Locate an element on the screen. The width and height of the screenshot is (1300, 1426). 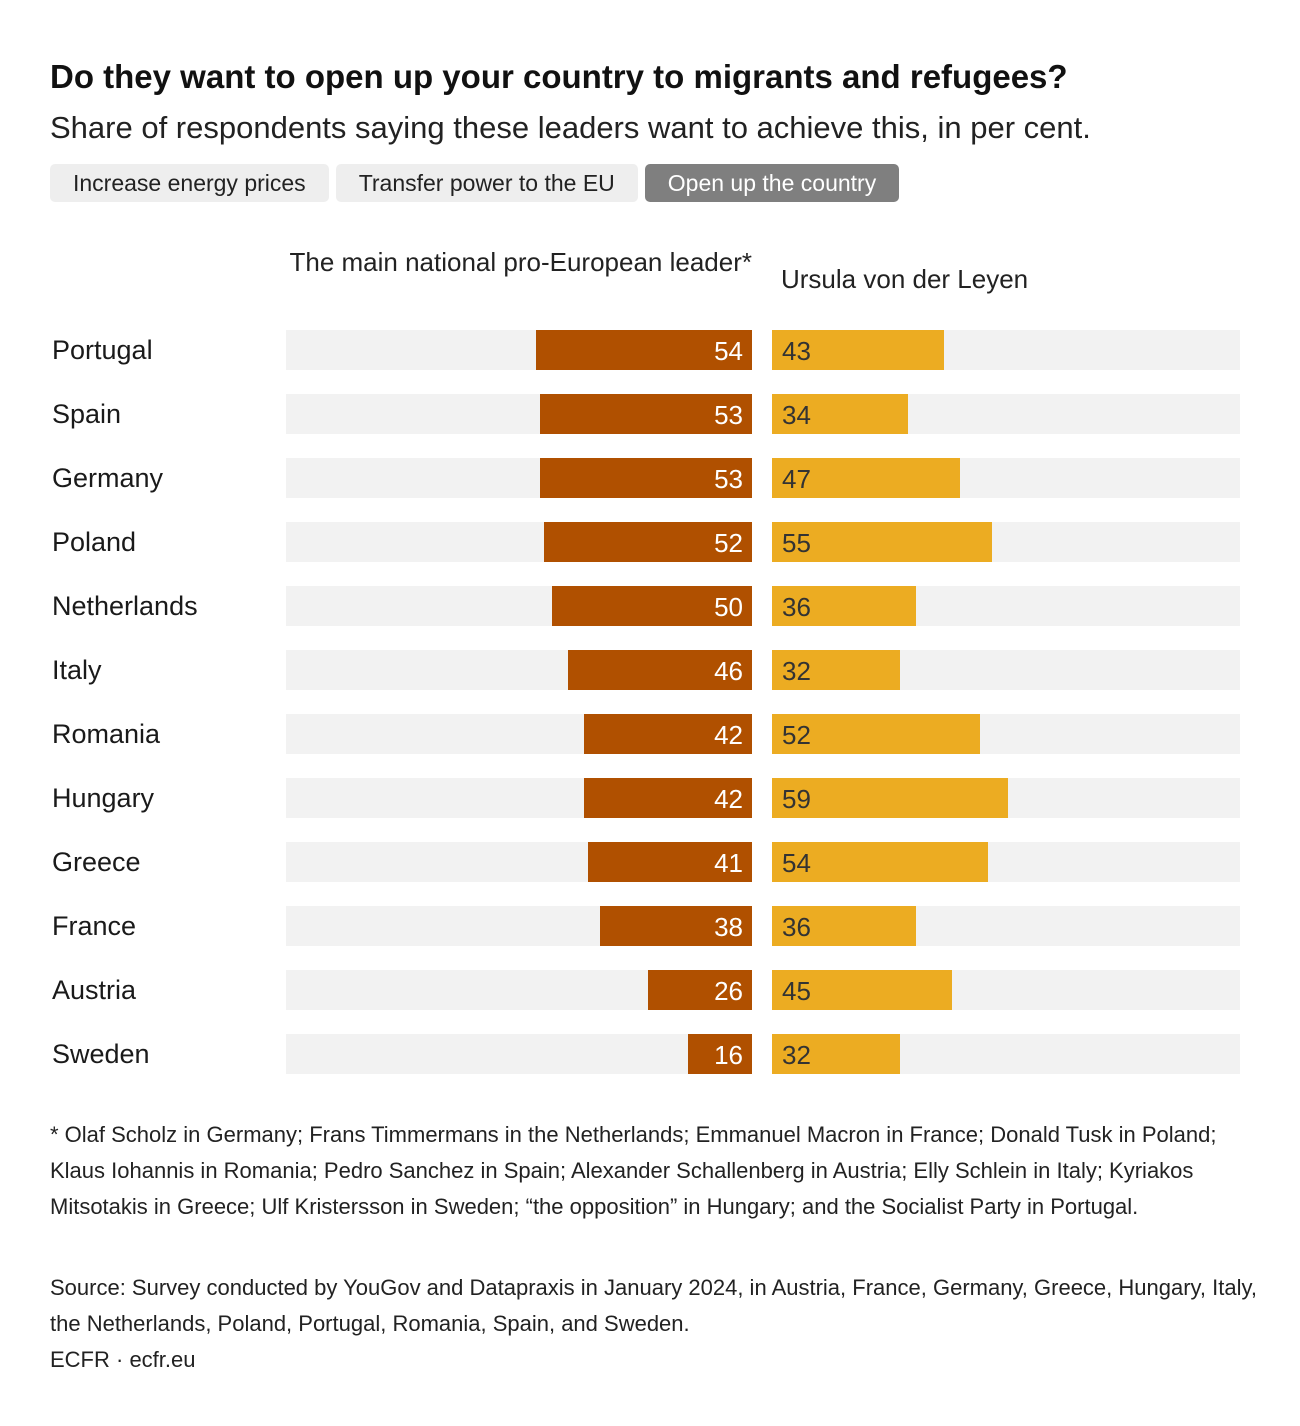
value-label-vdl-france: 36 is located at coordinates (796, 927).